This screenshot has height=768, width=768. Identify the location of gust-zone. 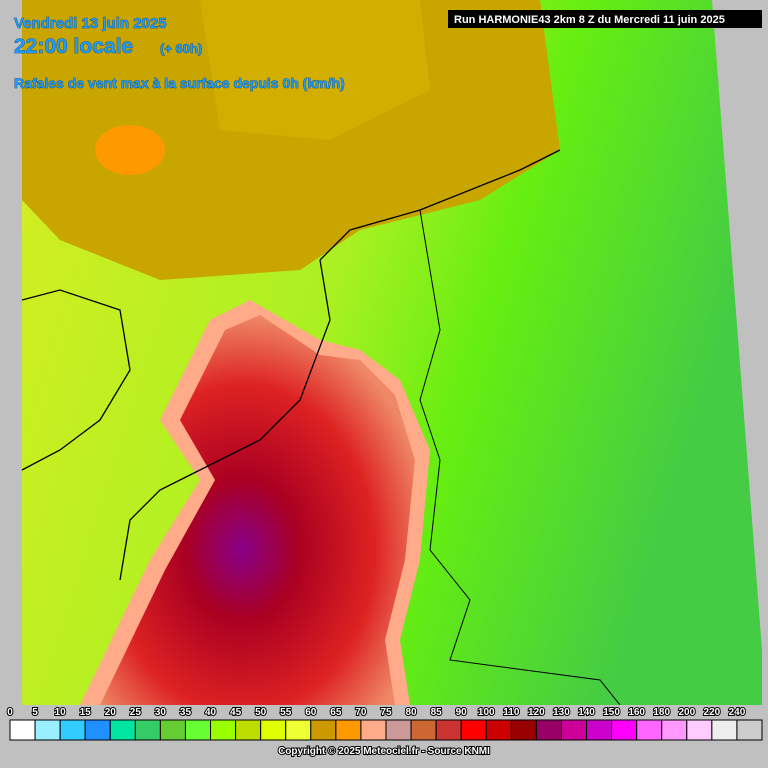
(130, 150).